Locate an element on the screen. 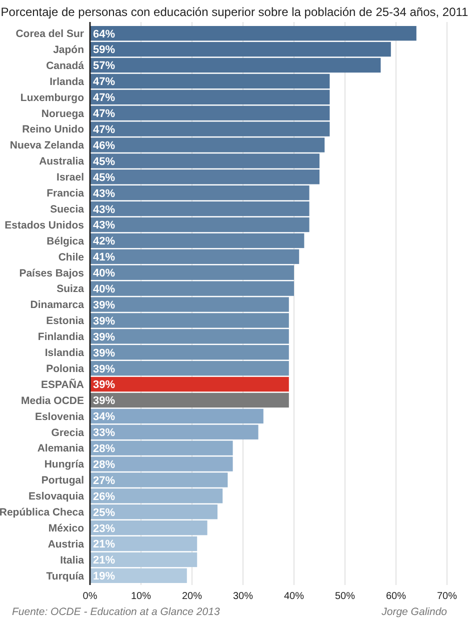 This screenshot has width=469, height=639. x-tick-label: 0% is located at coordinates (90, 596).